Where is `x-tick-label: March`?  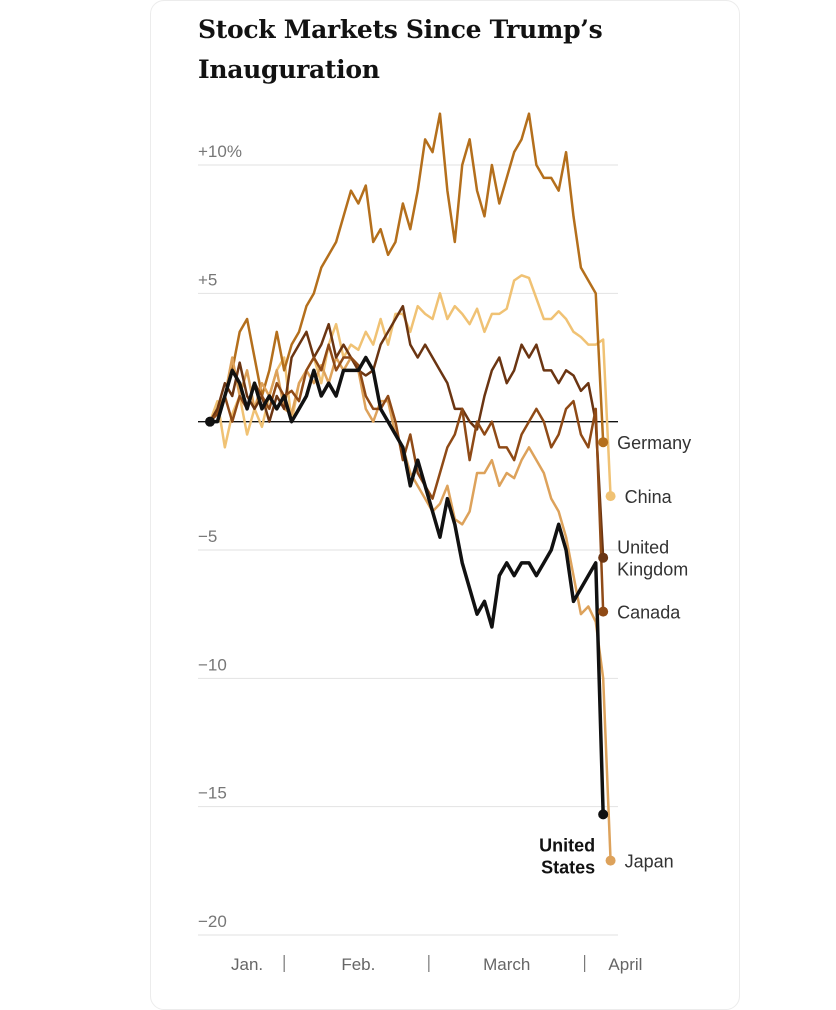
x-tick-label: March is located at coordinates (506, 964).